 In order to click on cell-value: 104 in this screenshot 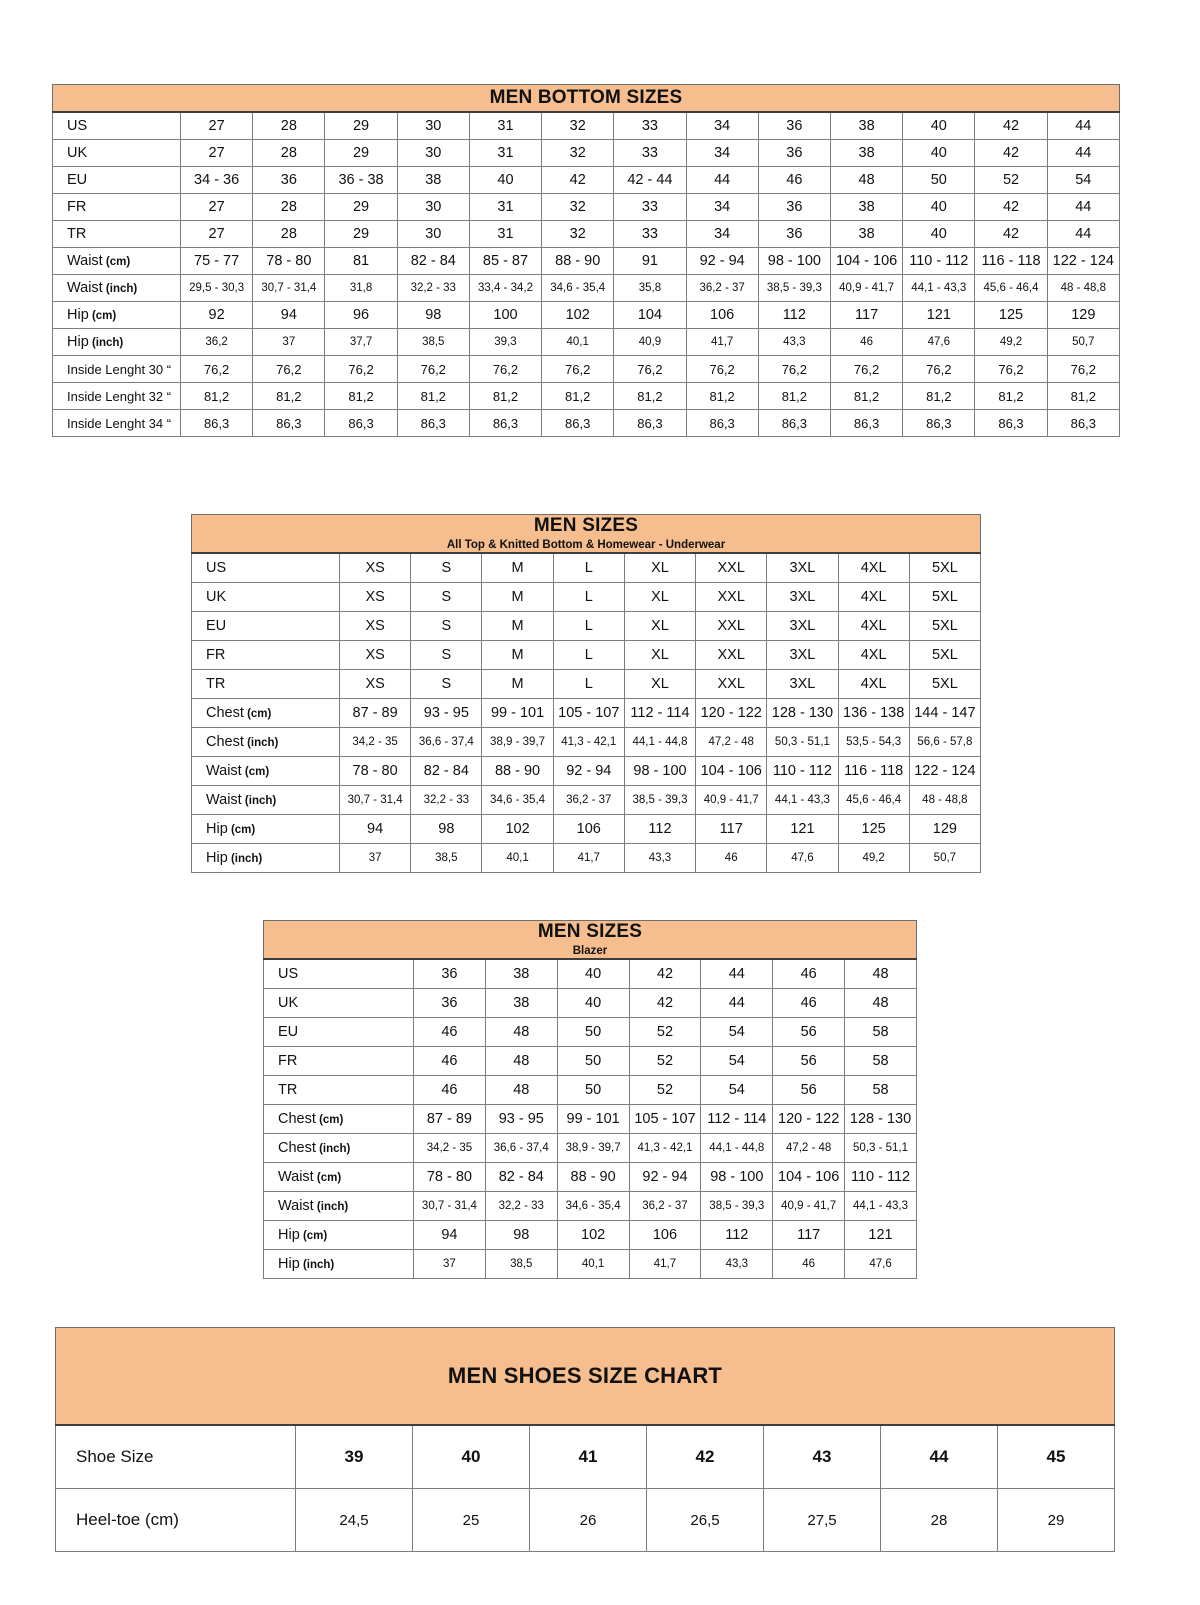, I will do `click(650, 315)`.